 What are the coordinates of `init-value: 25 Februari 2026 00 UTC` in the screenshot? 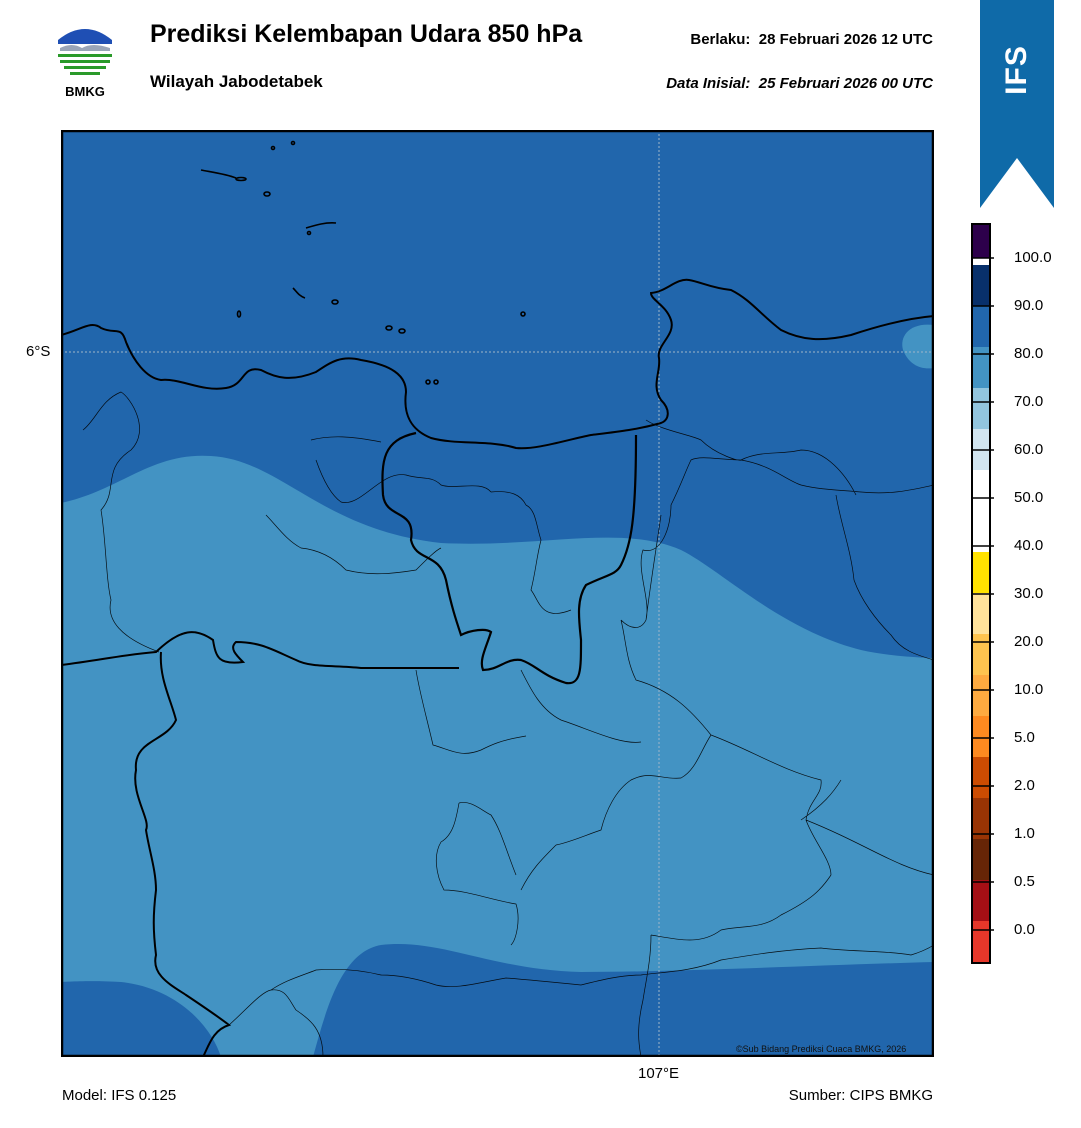 It's located at (845, 83).